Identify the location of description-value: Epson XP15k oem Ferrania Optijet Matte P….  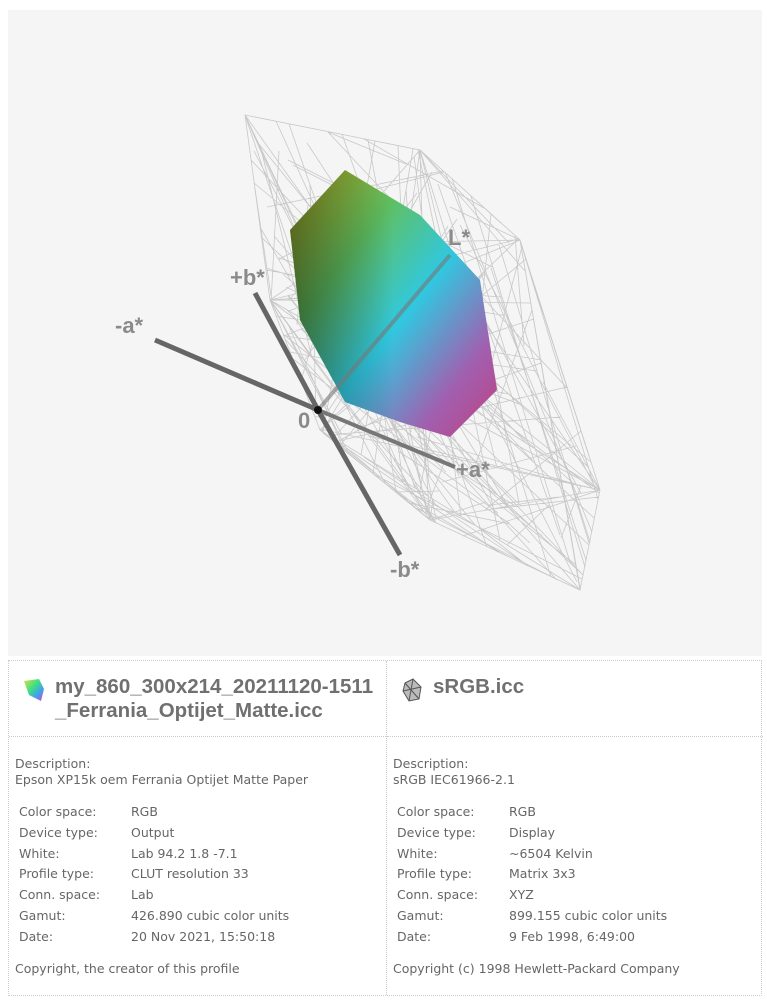
(162, 779).